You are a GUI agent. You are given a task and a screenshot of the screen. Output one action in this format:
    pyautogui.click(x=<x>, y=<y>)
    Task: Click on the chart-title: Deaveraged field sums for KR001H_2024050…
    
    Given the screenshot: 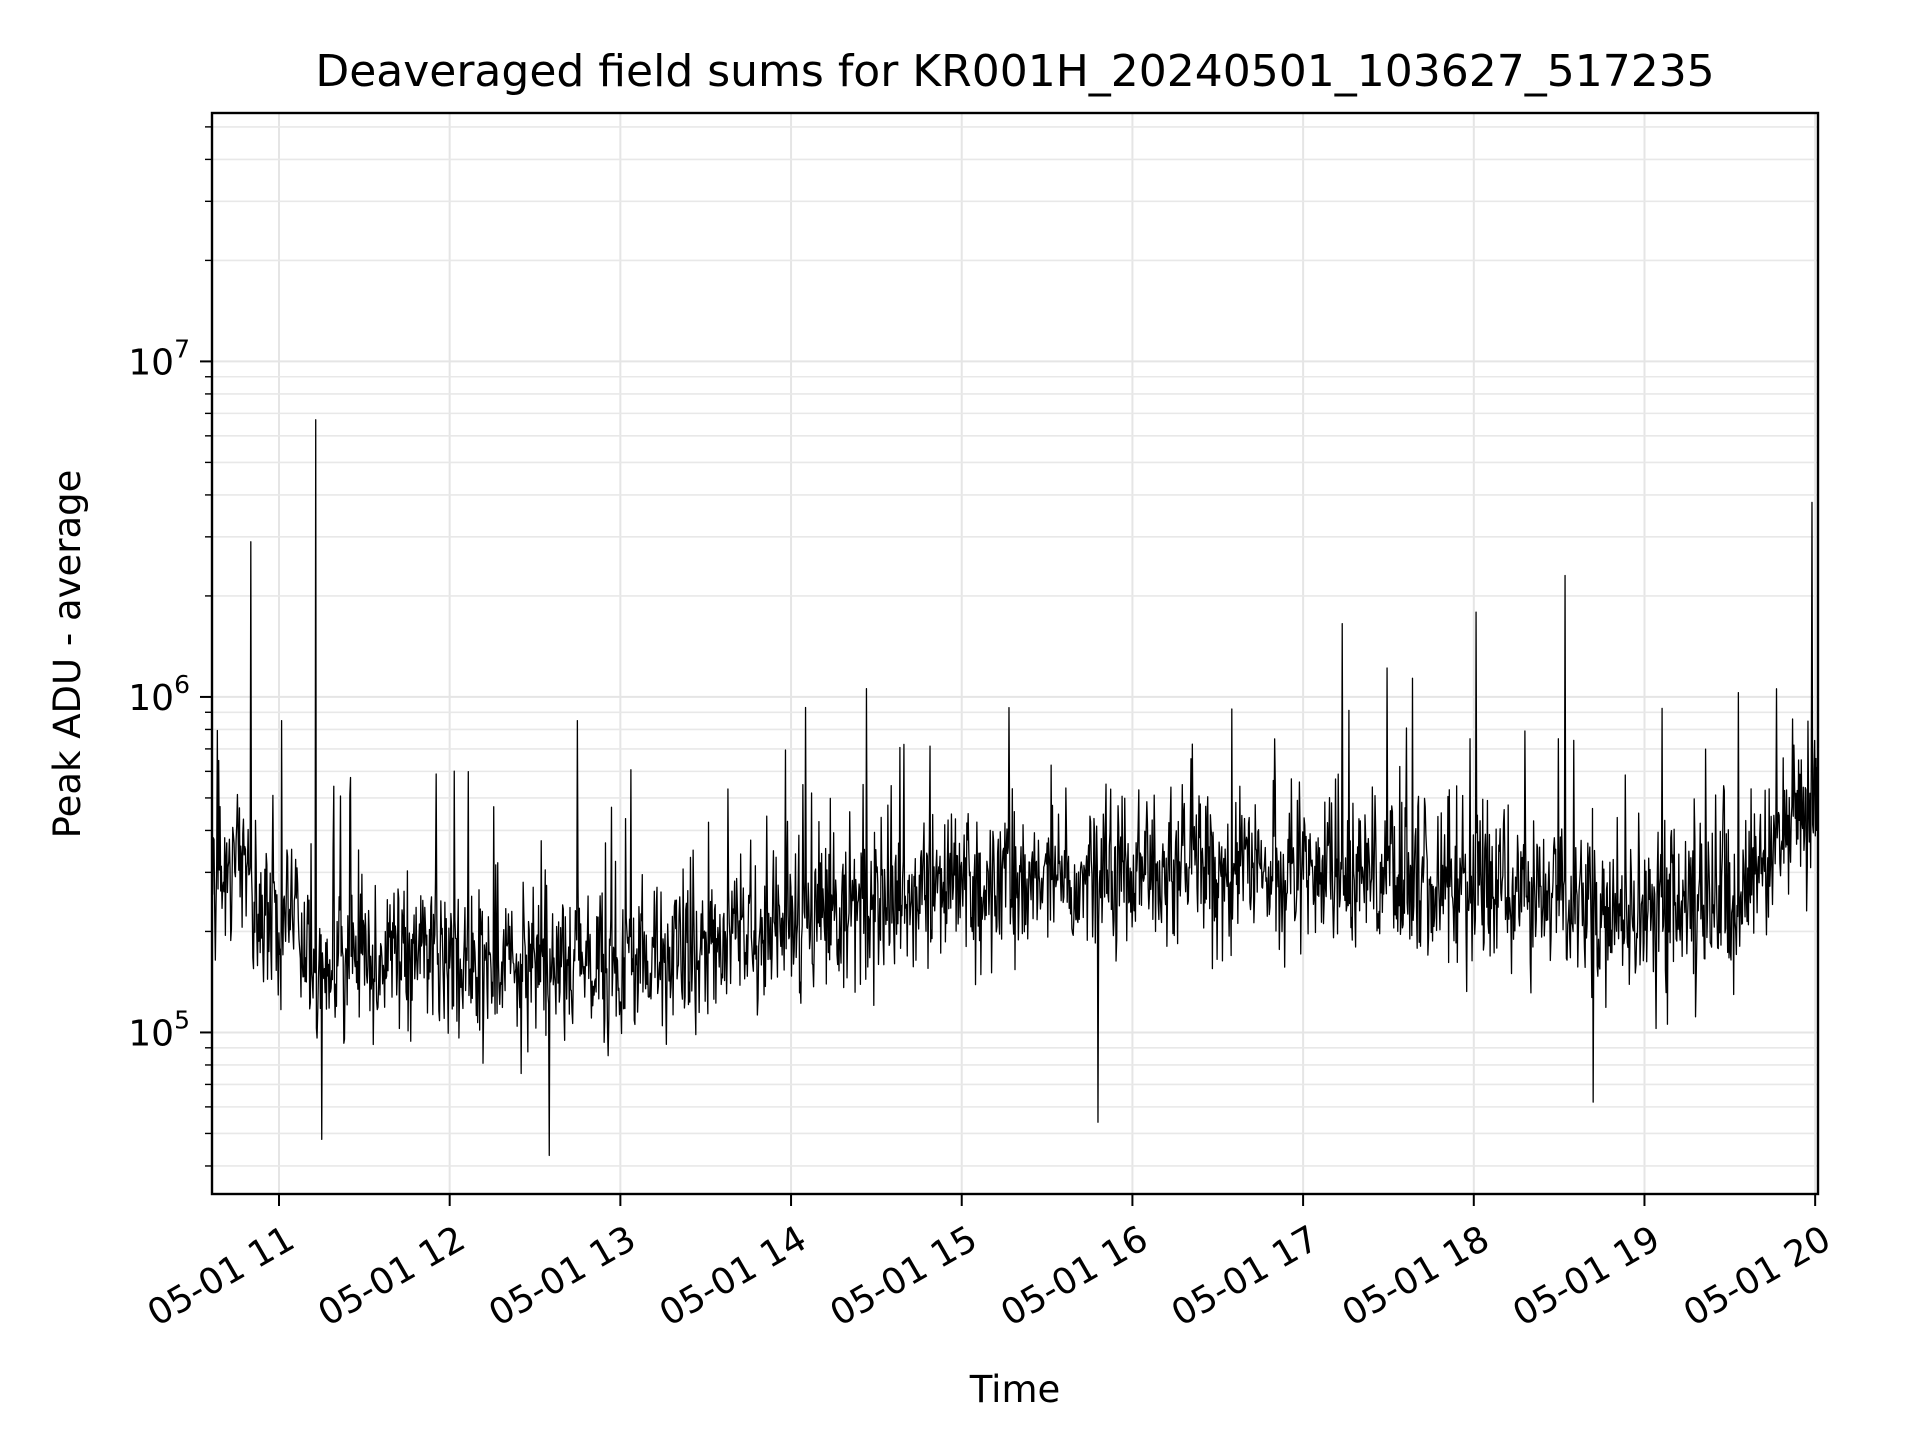 What is the action you would take?
    pyautogui.click(x=1014, y=71)
    